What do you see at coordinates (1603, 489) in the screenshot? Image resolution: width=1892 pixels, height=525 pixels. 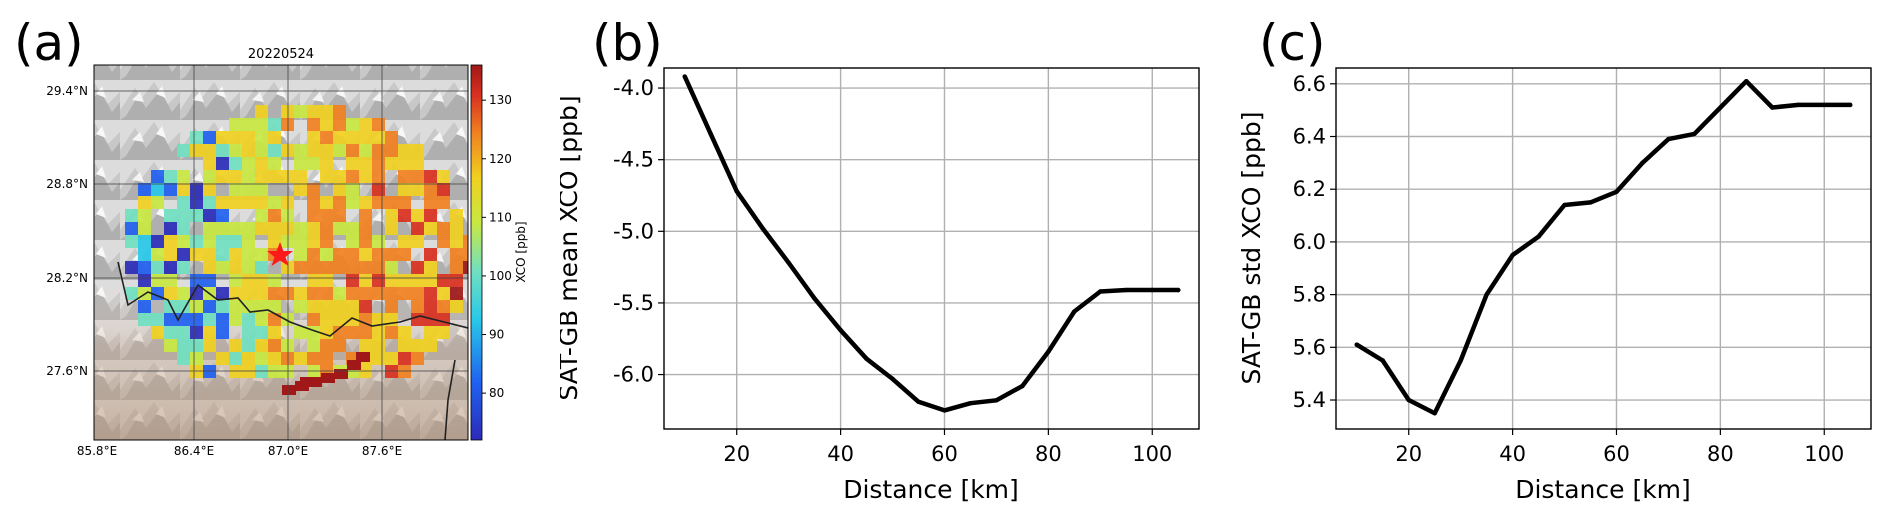 I see `x-axis-label: Distance [km]` at bounding box center [1603, 489].